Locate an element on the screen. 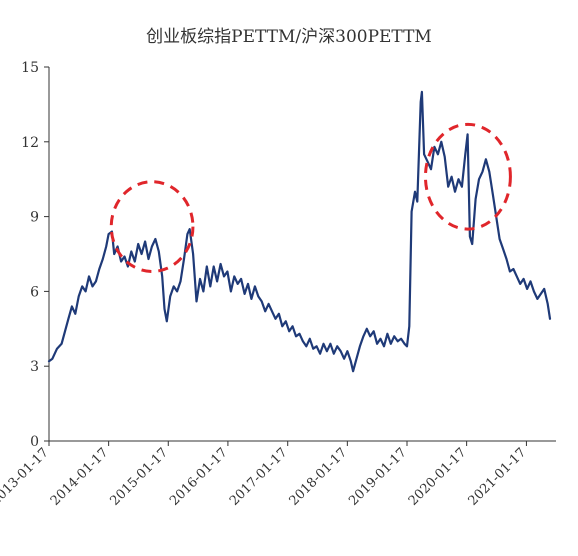 This screenshot has width=578, height=556. x-tick-label: 2020-01-17 is located at coordinates (438, 477).